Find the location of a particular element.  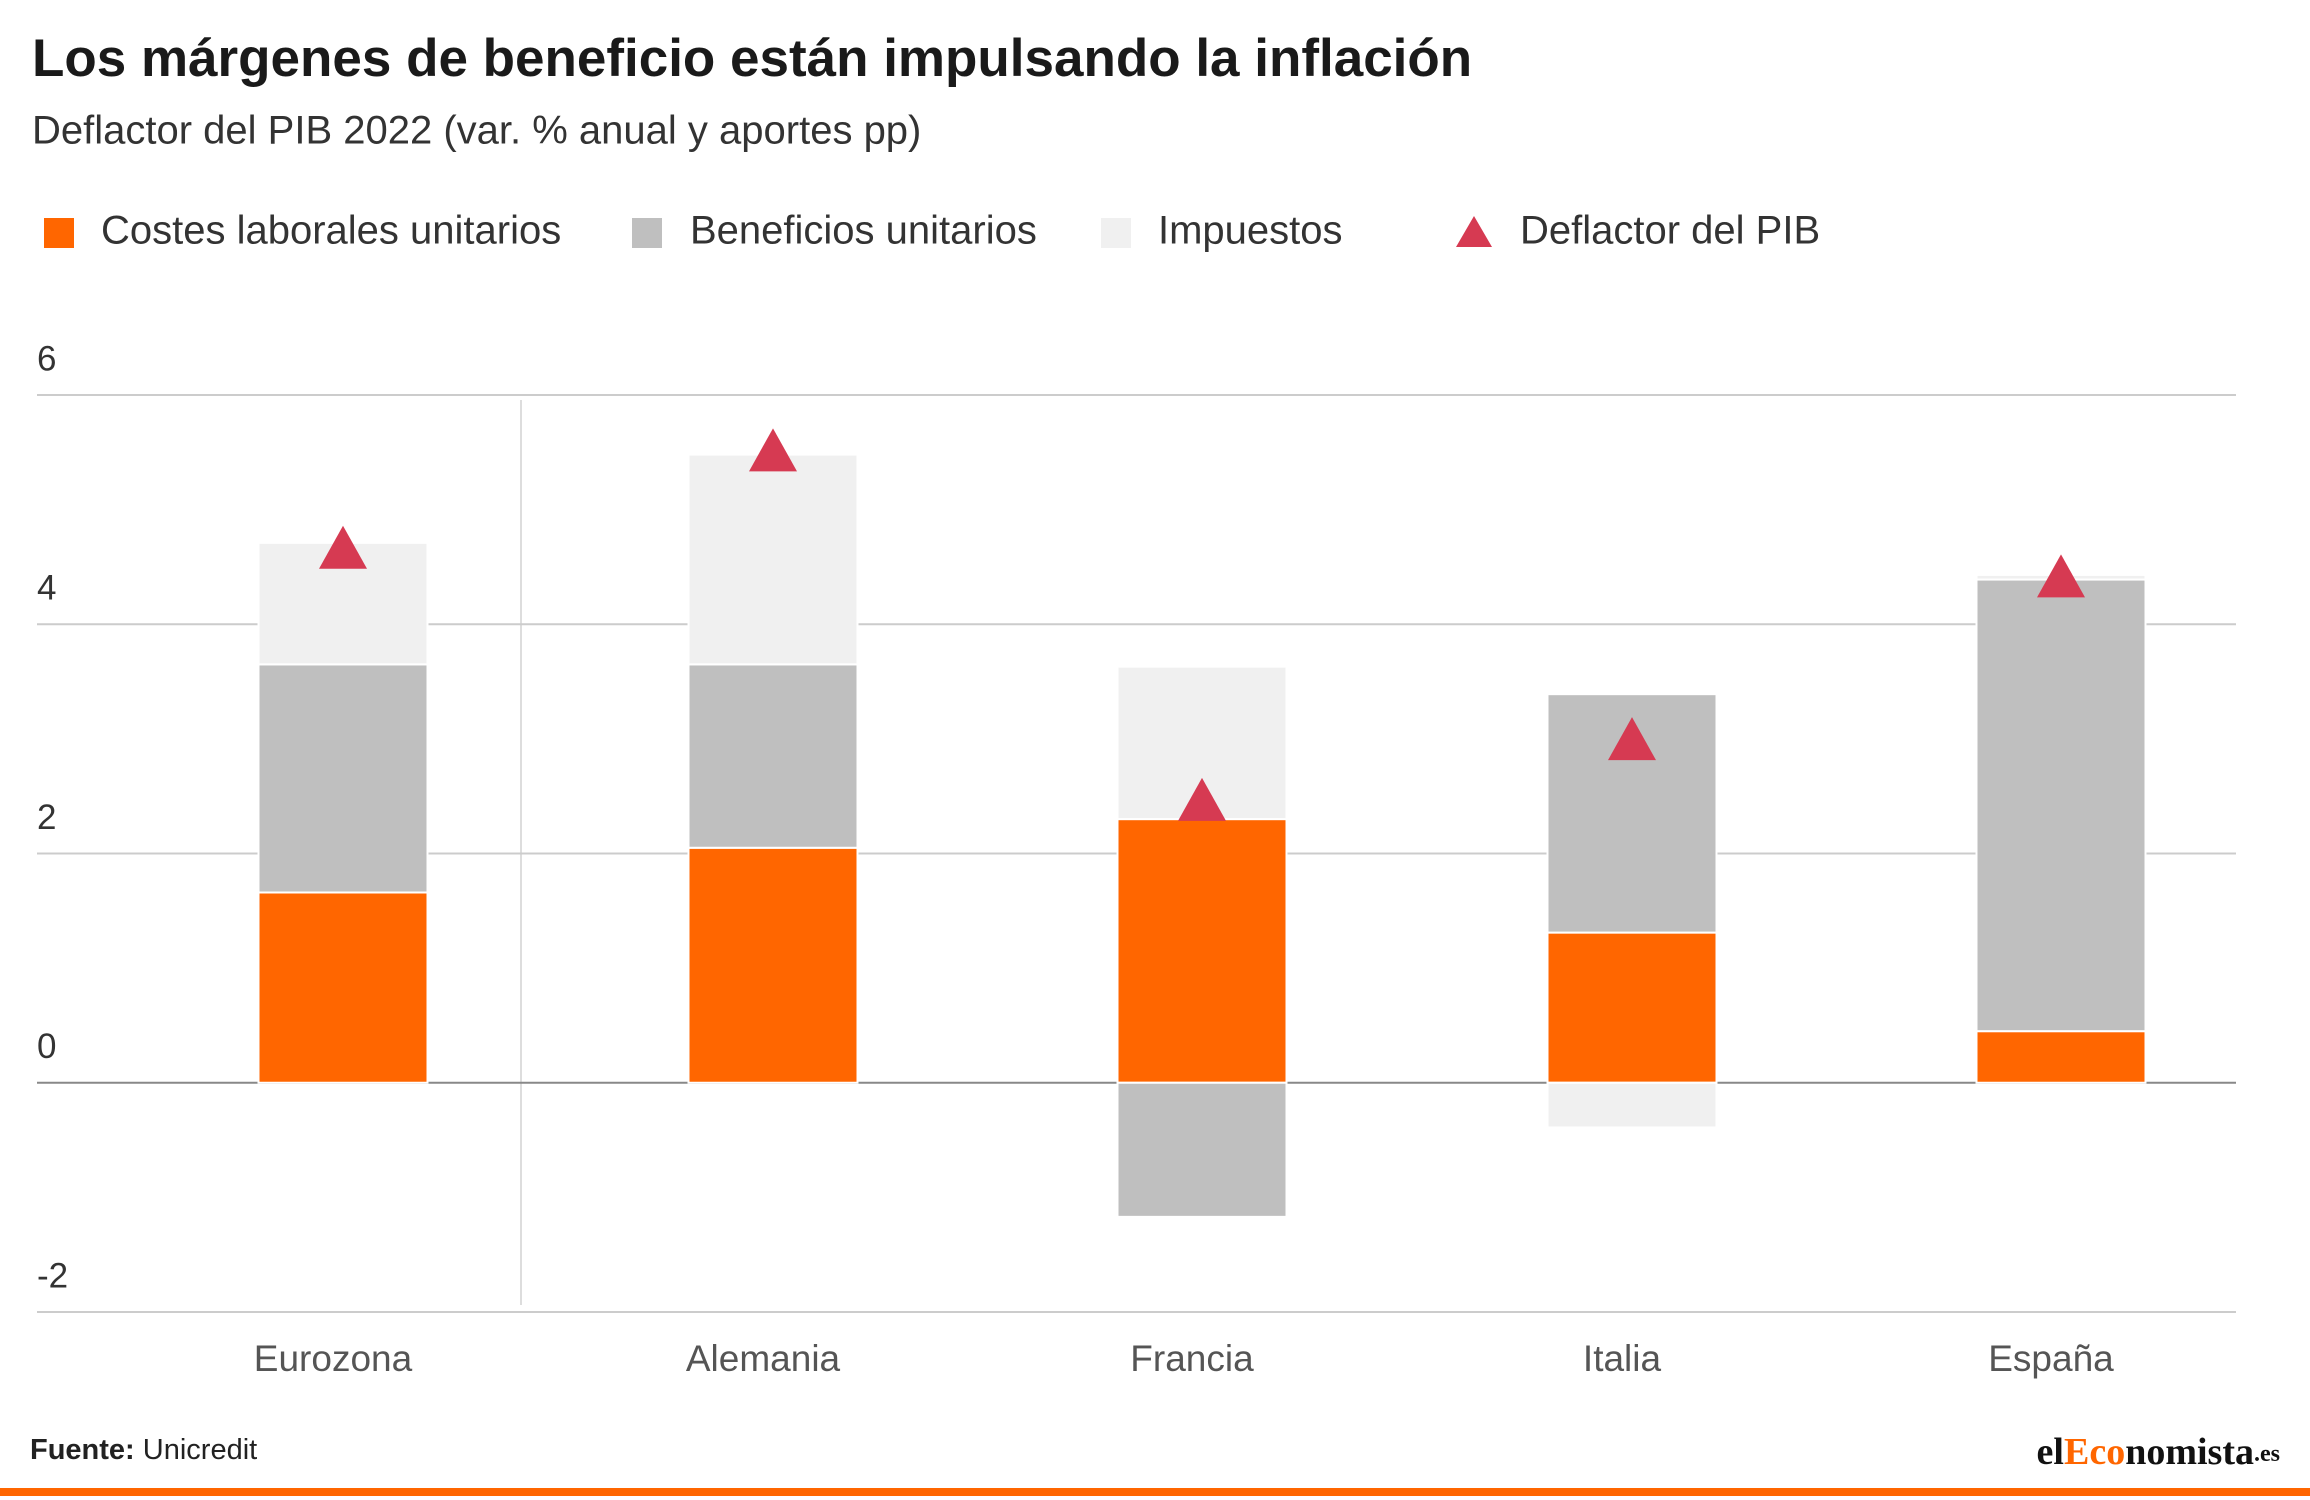

footer-bar is located at coordinates (1155, 1492).